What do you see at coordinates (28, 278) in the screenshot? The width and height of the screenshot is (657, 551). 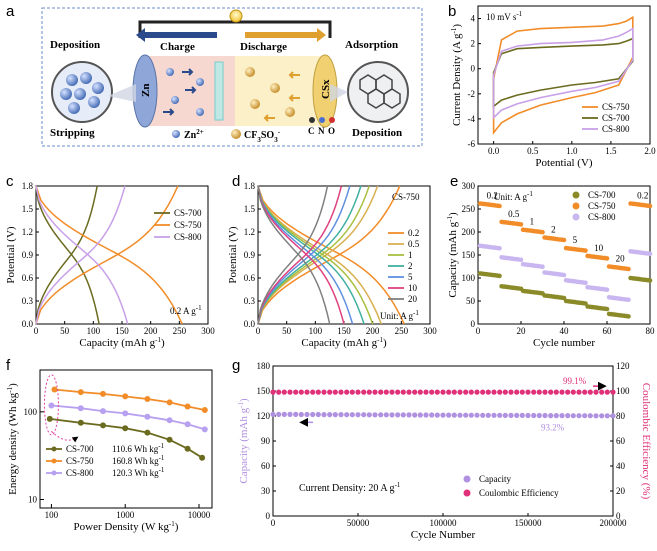 I see `y-tick-label: 0.6` at bounding box center [28, 278].